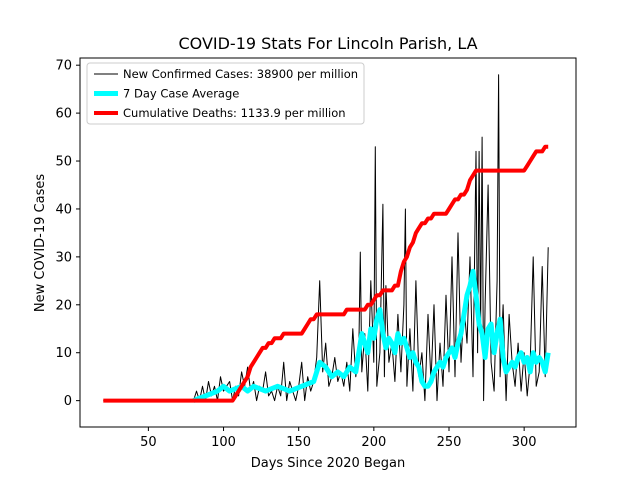  What do you see at coordinates (234, 113) in the screenshot?
I see `legend-label-3: Cumulative Deaths: 1133.9 per million` at bounding box center [234, 113].